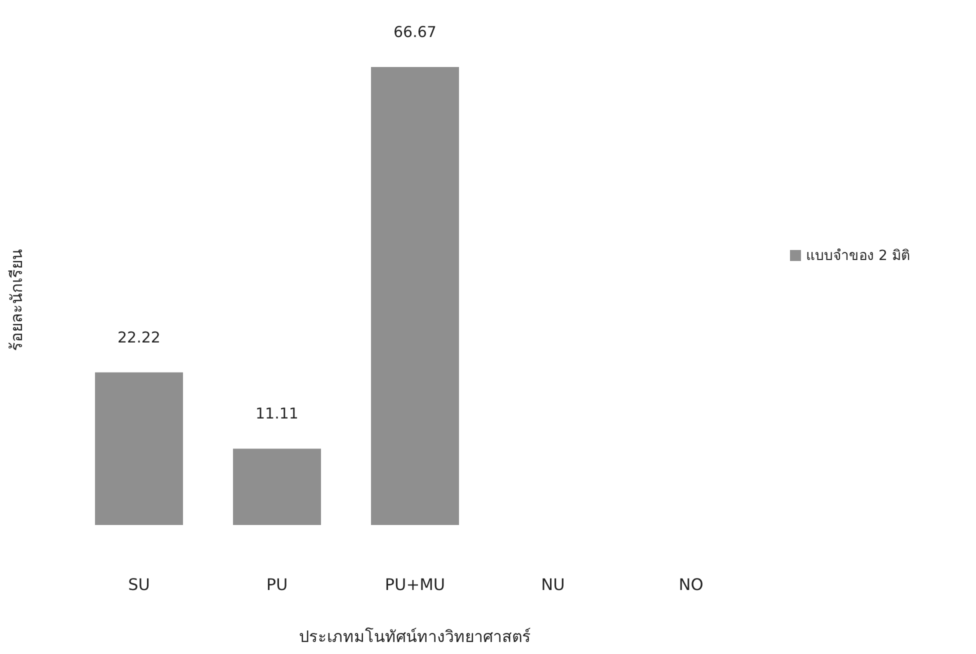 The image size is (976, 654). I want to click on data-label: 66.67, so click(415, 32).